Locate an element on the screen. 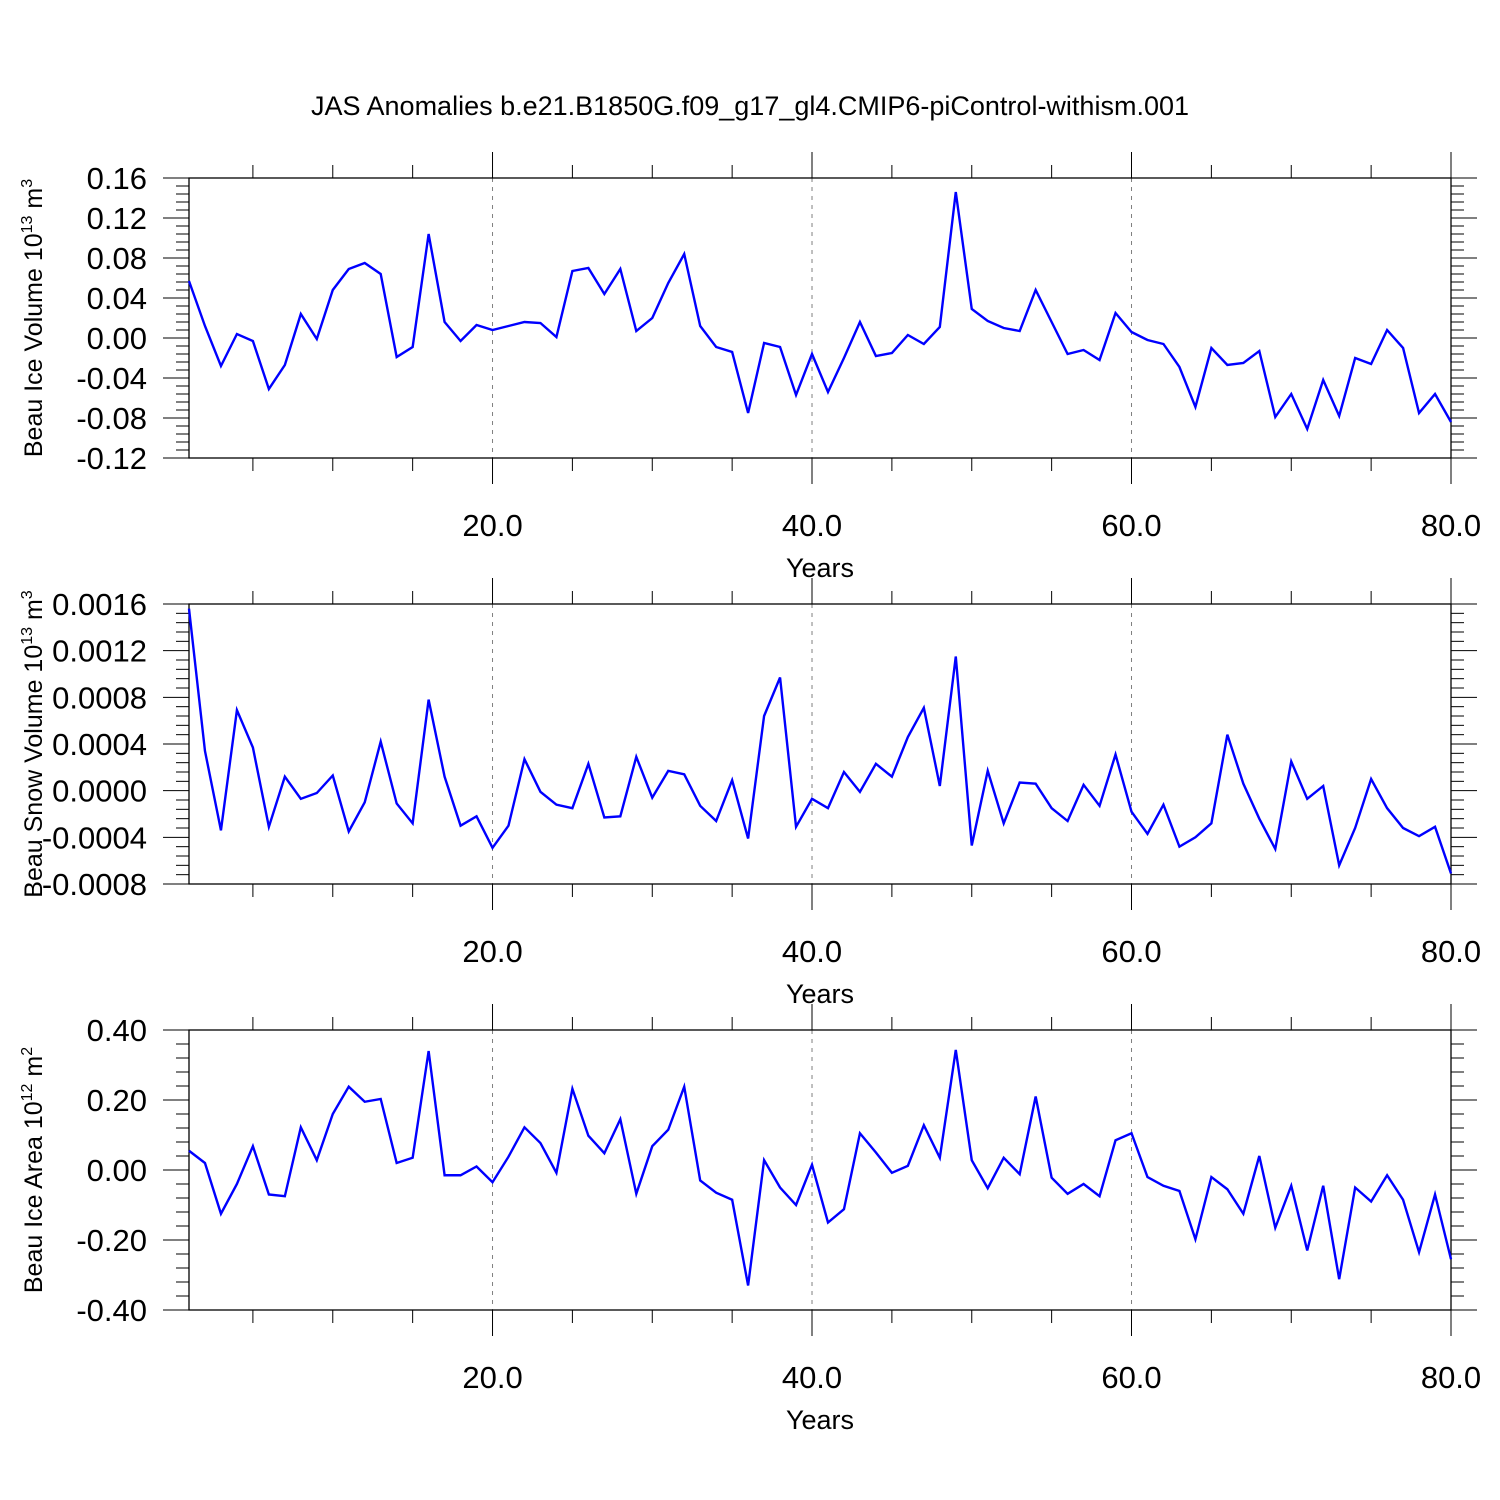 This screenshot has width=1500, height=1500. y-tick-label: 0.40 is located at coordinates (117, 1030).